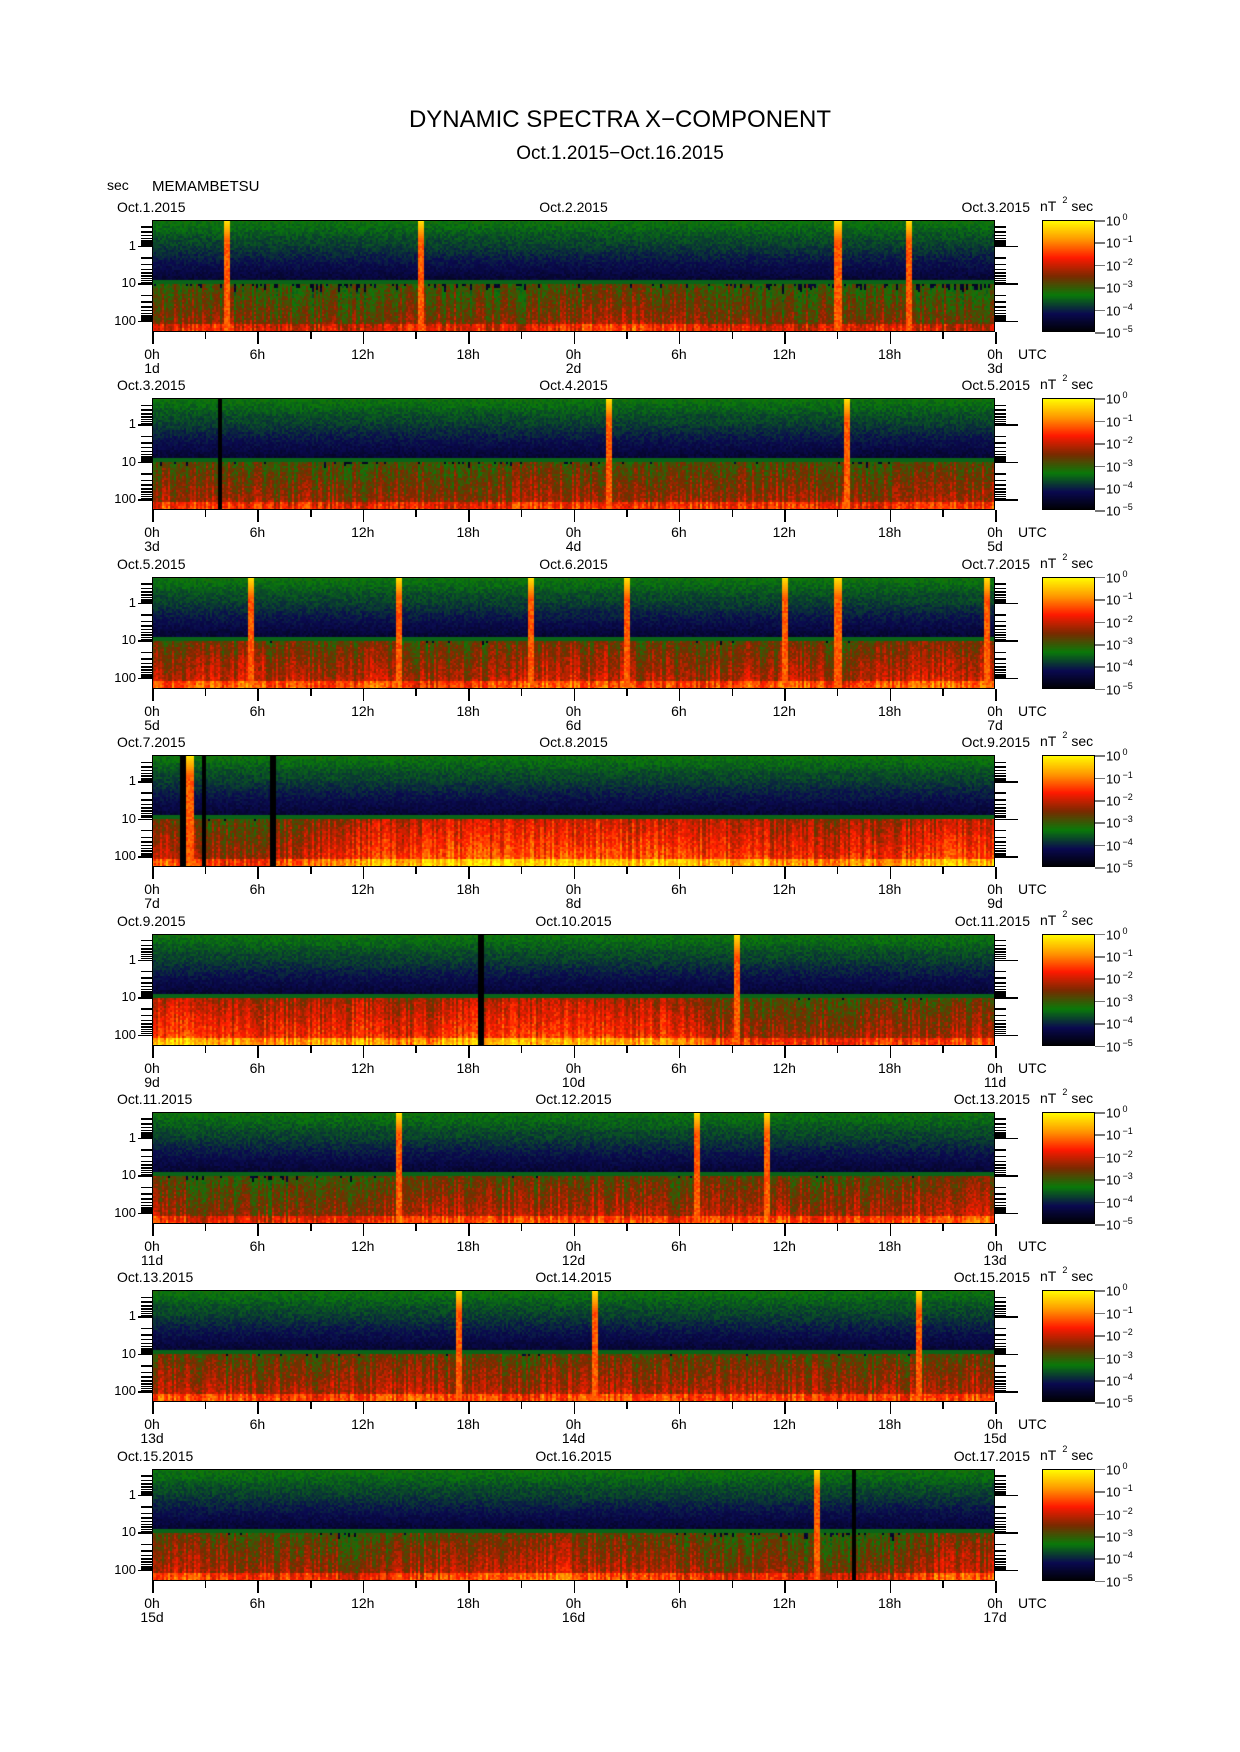 This screenshot has height=1752, width=1240. Describe the element at coordinates (1068, 1168) in the screenshot. I see `colorbar` at that location.